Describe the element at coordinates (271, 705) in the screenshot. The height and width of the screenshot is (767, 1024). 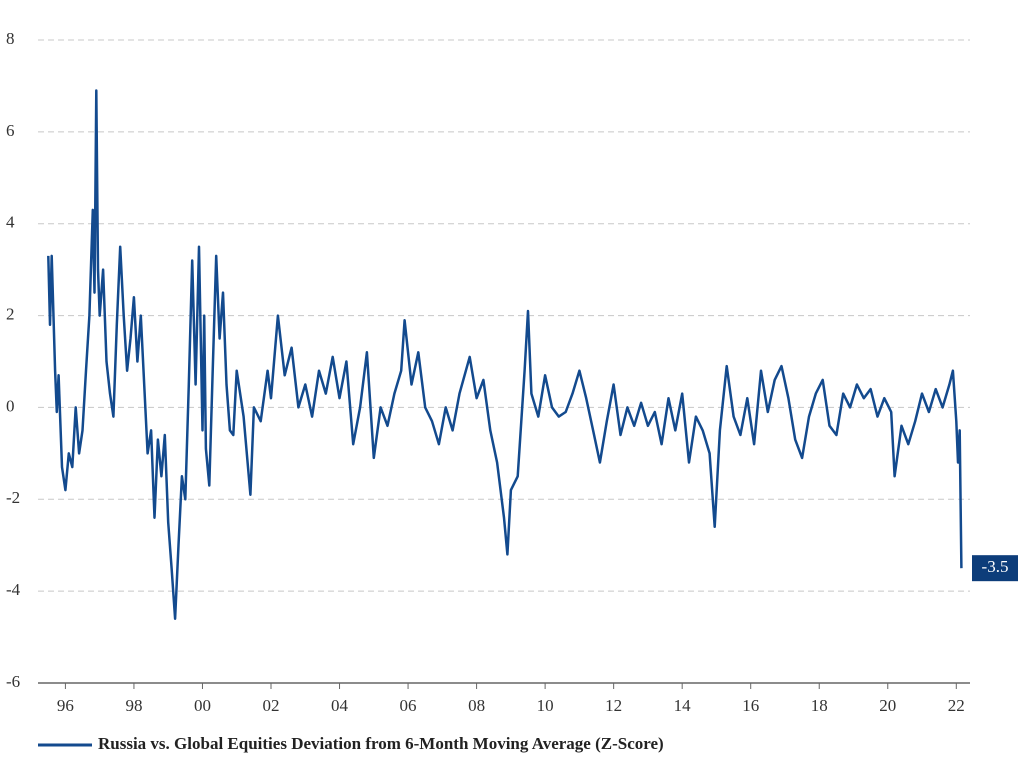
I see `x-tick-label: 02` at that location.